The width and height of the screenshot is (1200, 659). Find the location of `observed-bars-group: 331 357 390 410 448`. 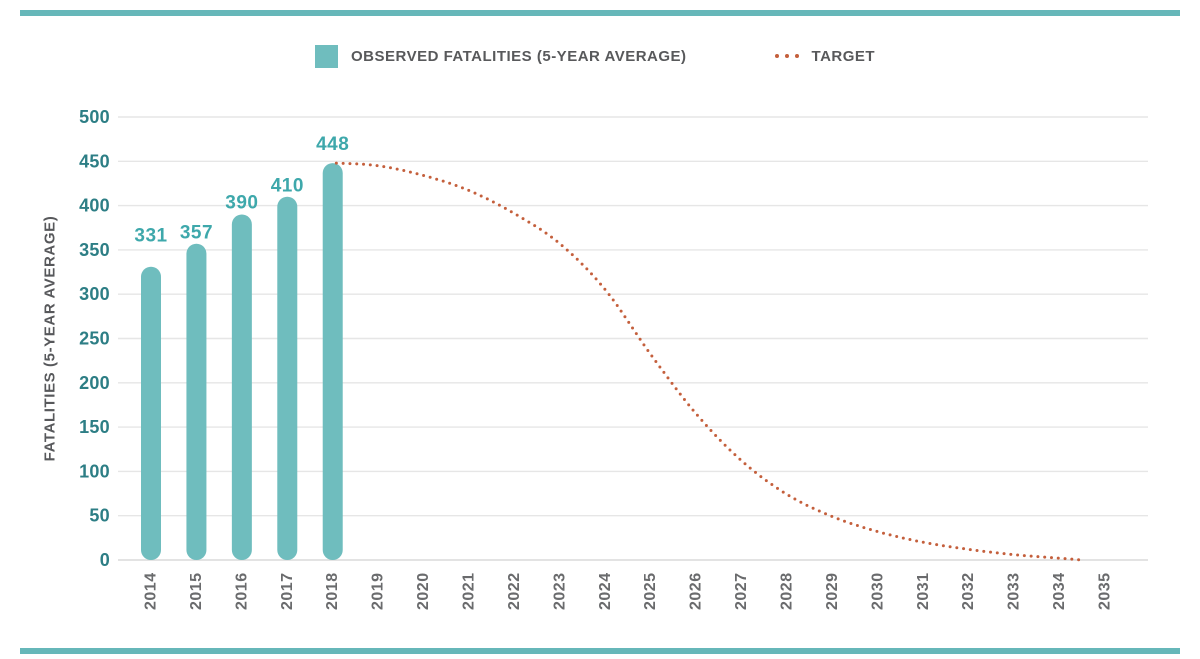

observed-bars-group: 331 357 390 410 448 is located at coordinates (241, 347).